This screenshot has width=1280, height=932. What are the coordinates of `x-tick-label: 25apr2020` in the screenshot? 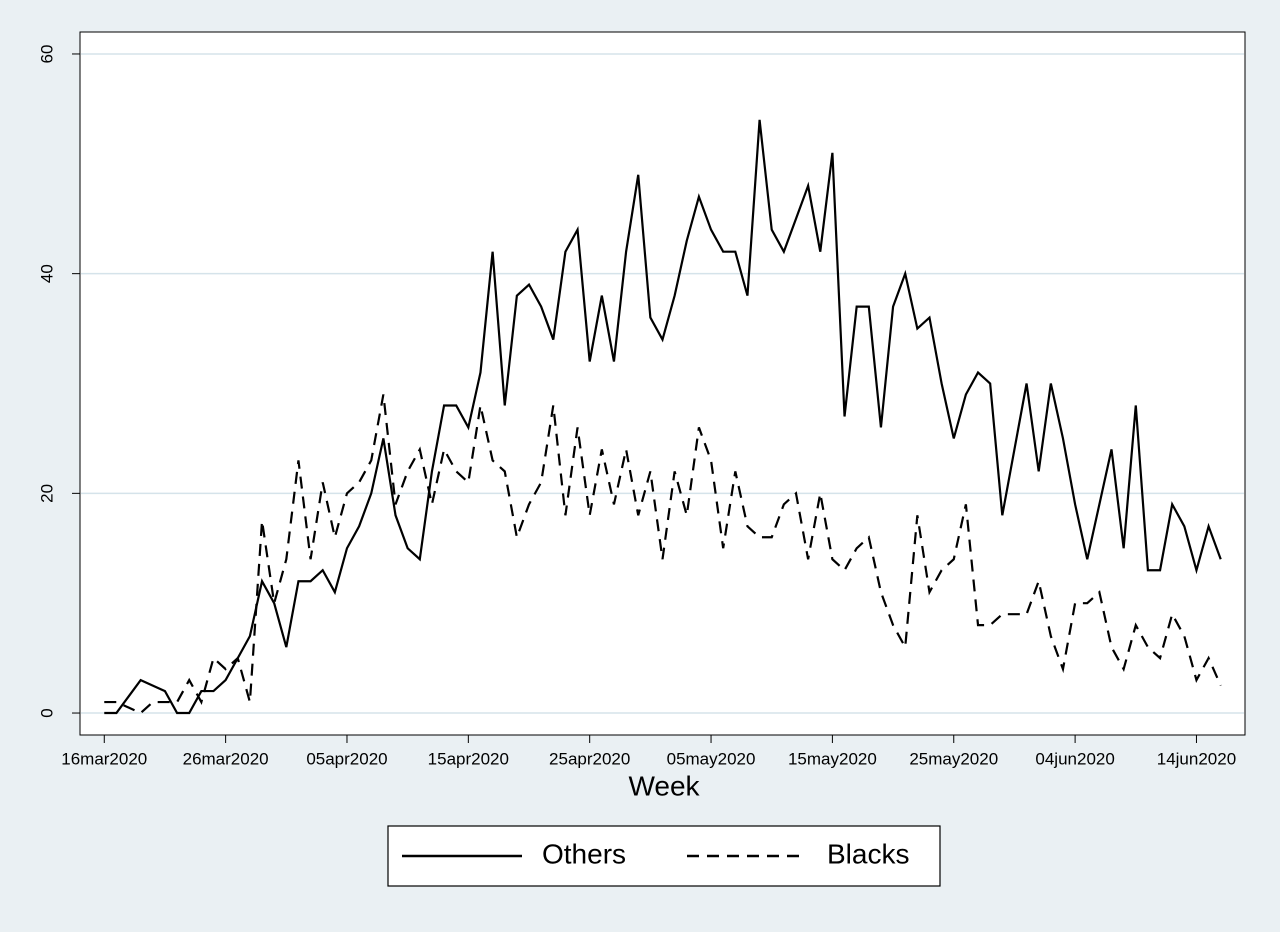 It's located at (589, 758).